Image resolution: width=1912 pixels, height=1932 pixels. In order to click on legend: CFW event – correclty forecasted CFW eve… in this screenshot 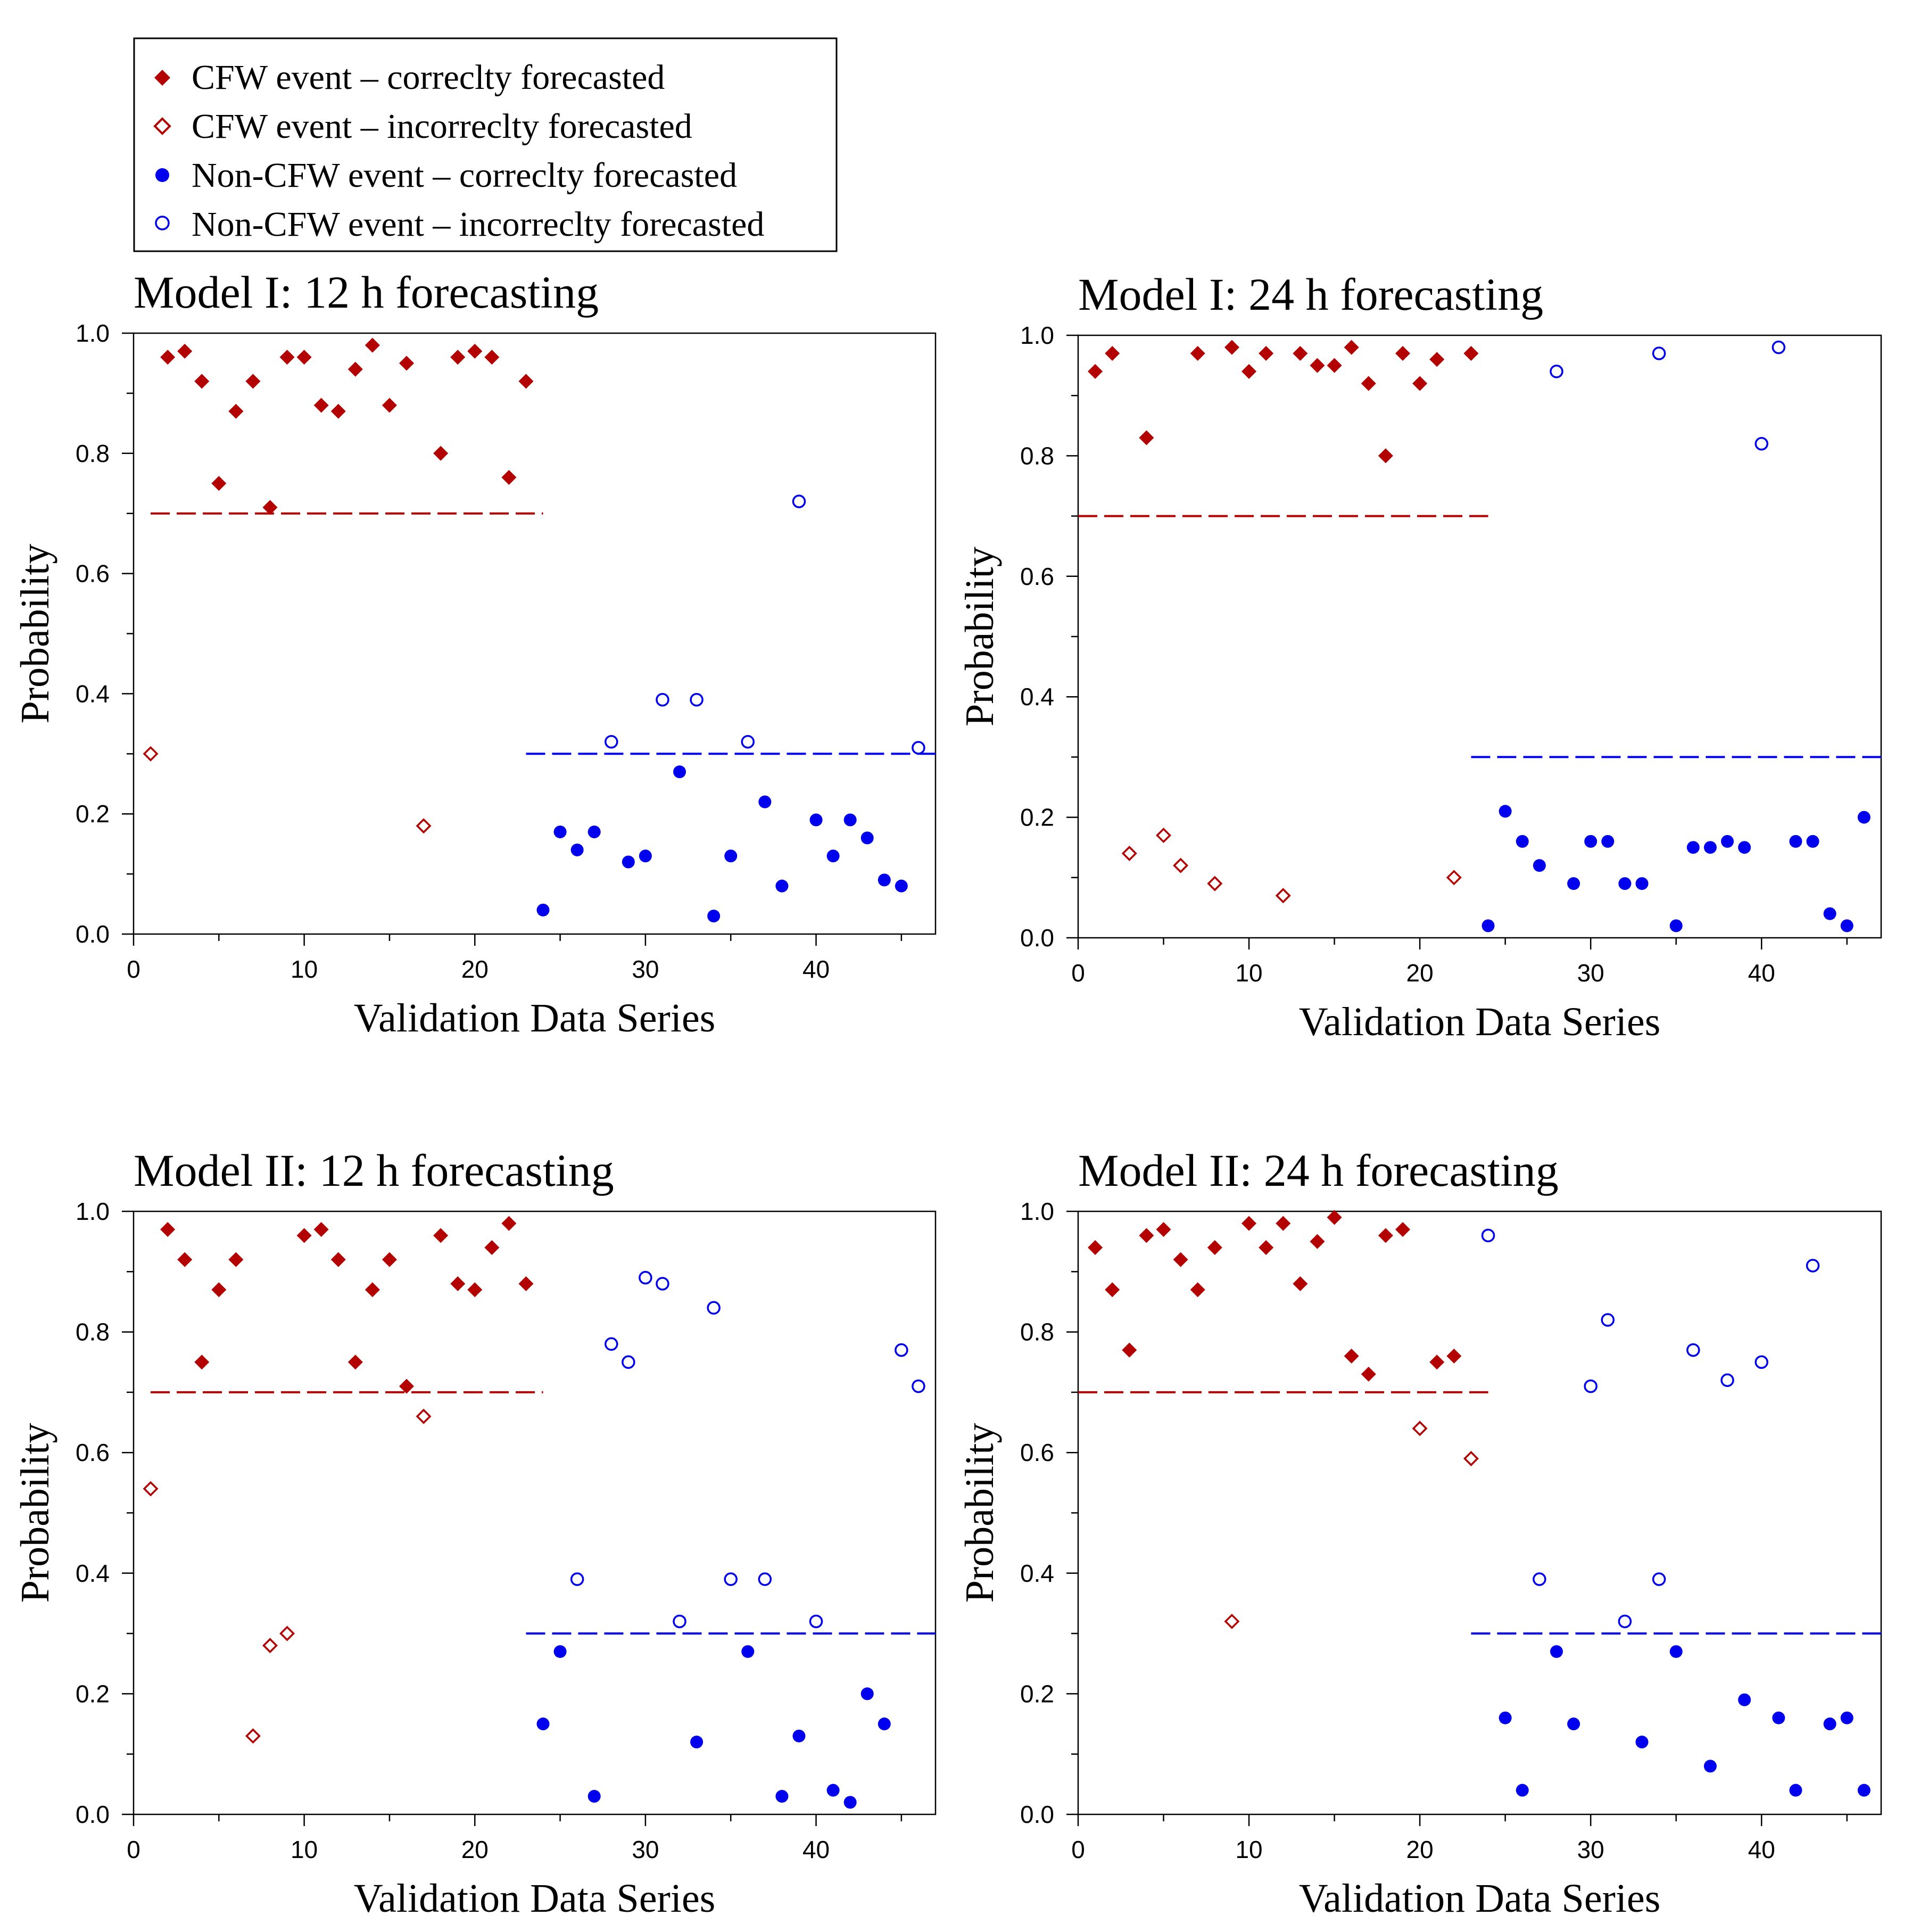, I will do `click(485, 144)`.